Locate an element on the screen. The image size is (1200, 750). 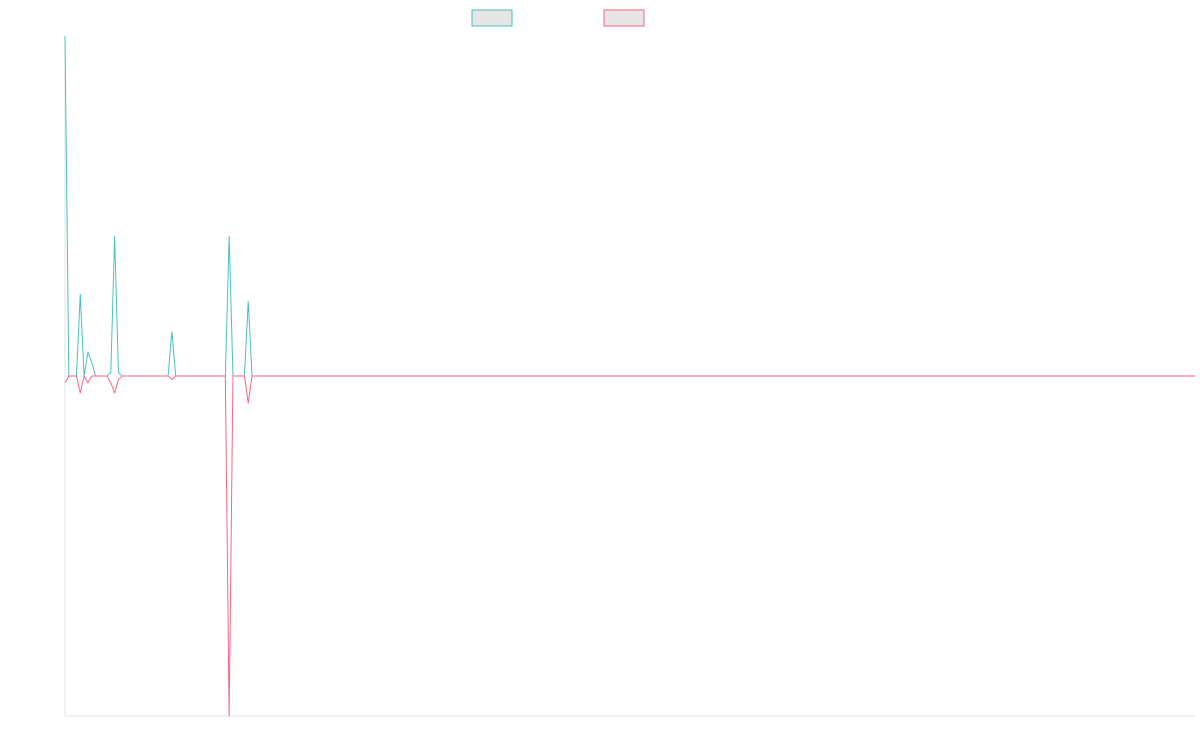
legend is located at coordinates (558, 18).